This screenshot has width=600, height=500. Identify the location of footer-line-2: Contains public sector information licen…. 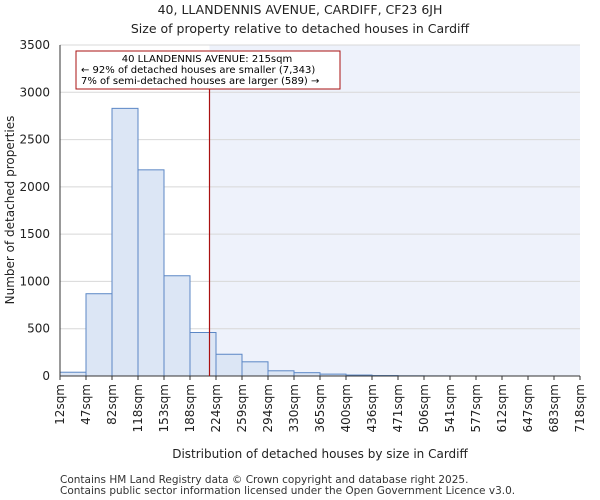
(288, 491).